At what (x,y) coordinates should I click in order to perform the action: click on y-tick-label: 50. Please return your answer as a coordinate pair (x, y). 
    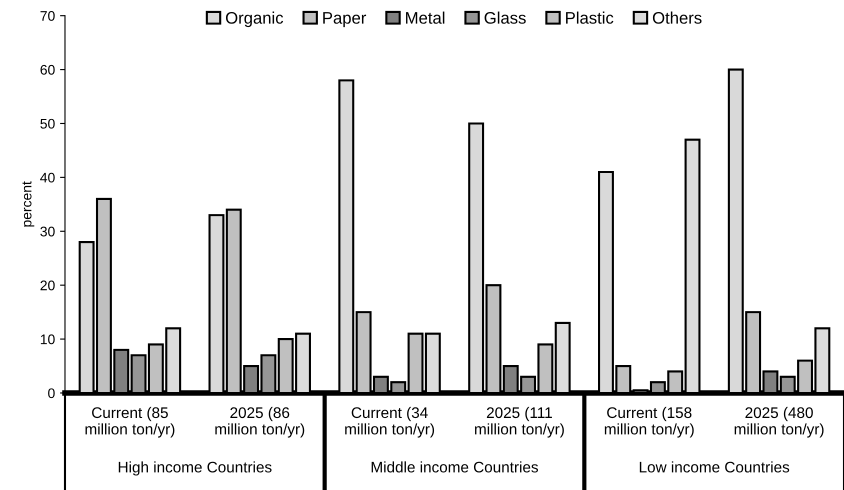
    Looking at the image, I should click on (47, 123).